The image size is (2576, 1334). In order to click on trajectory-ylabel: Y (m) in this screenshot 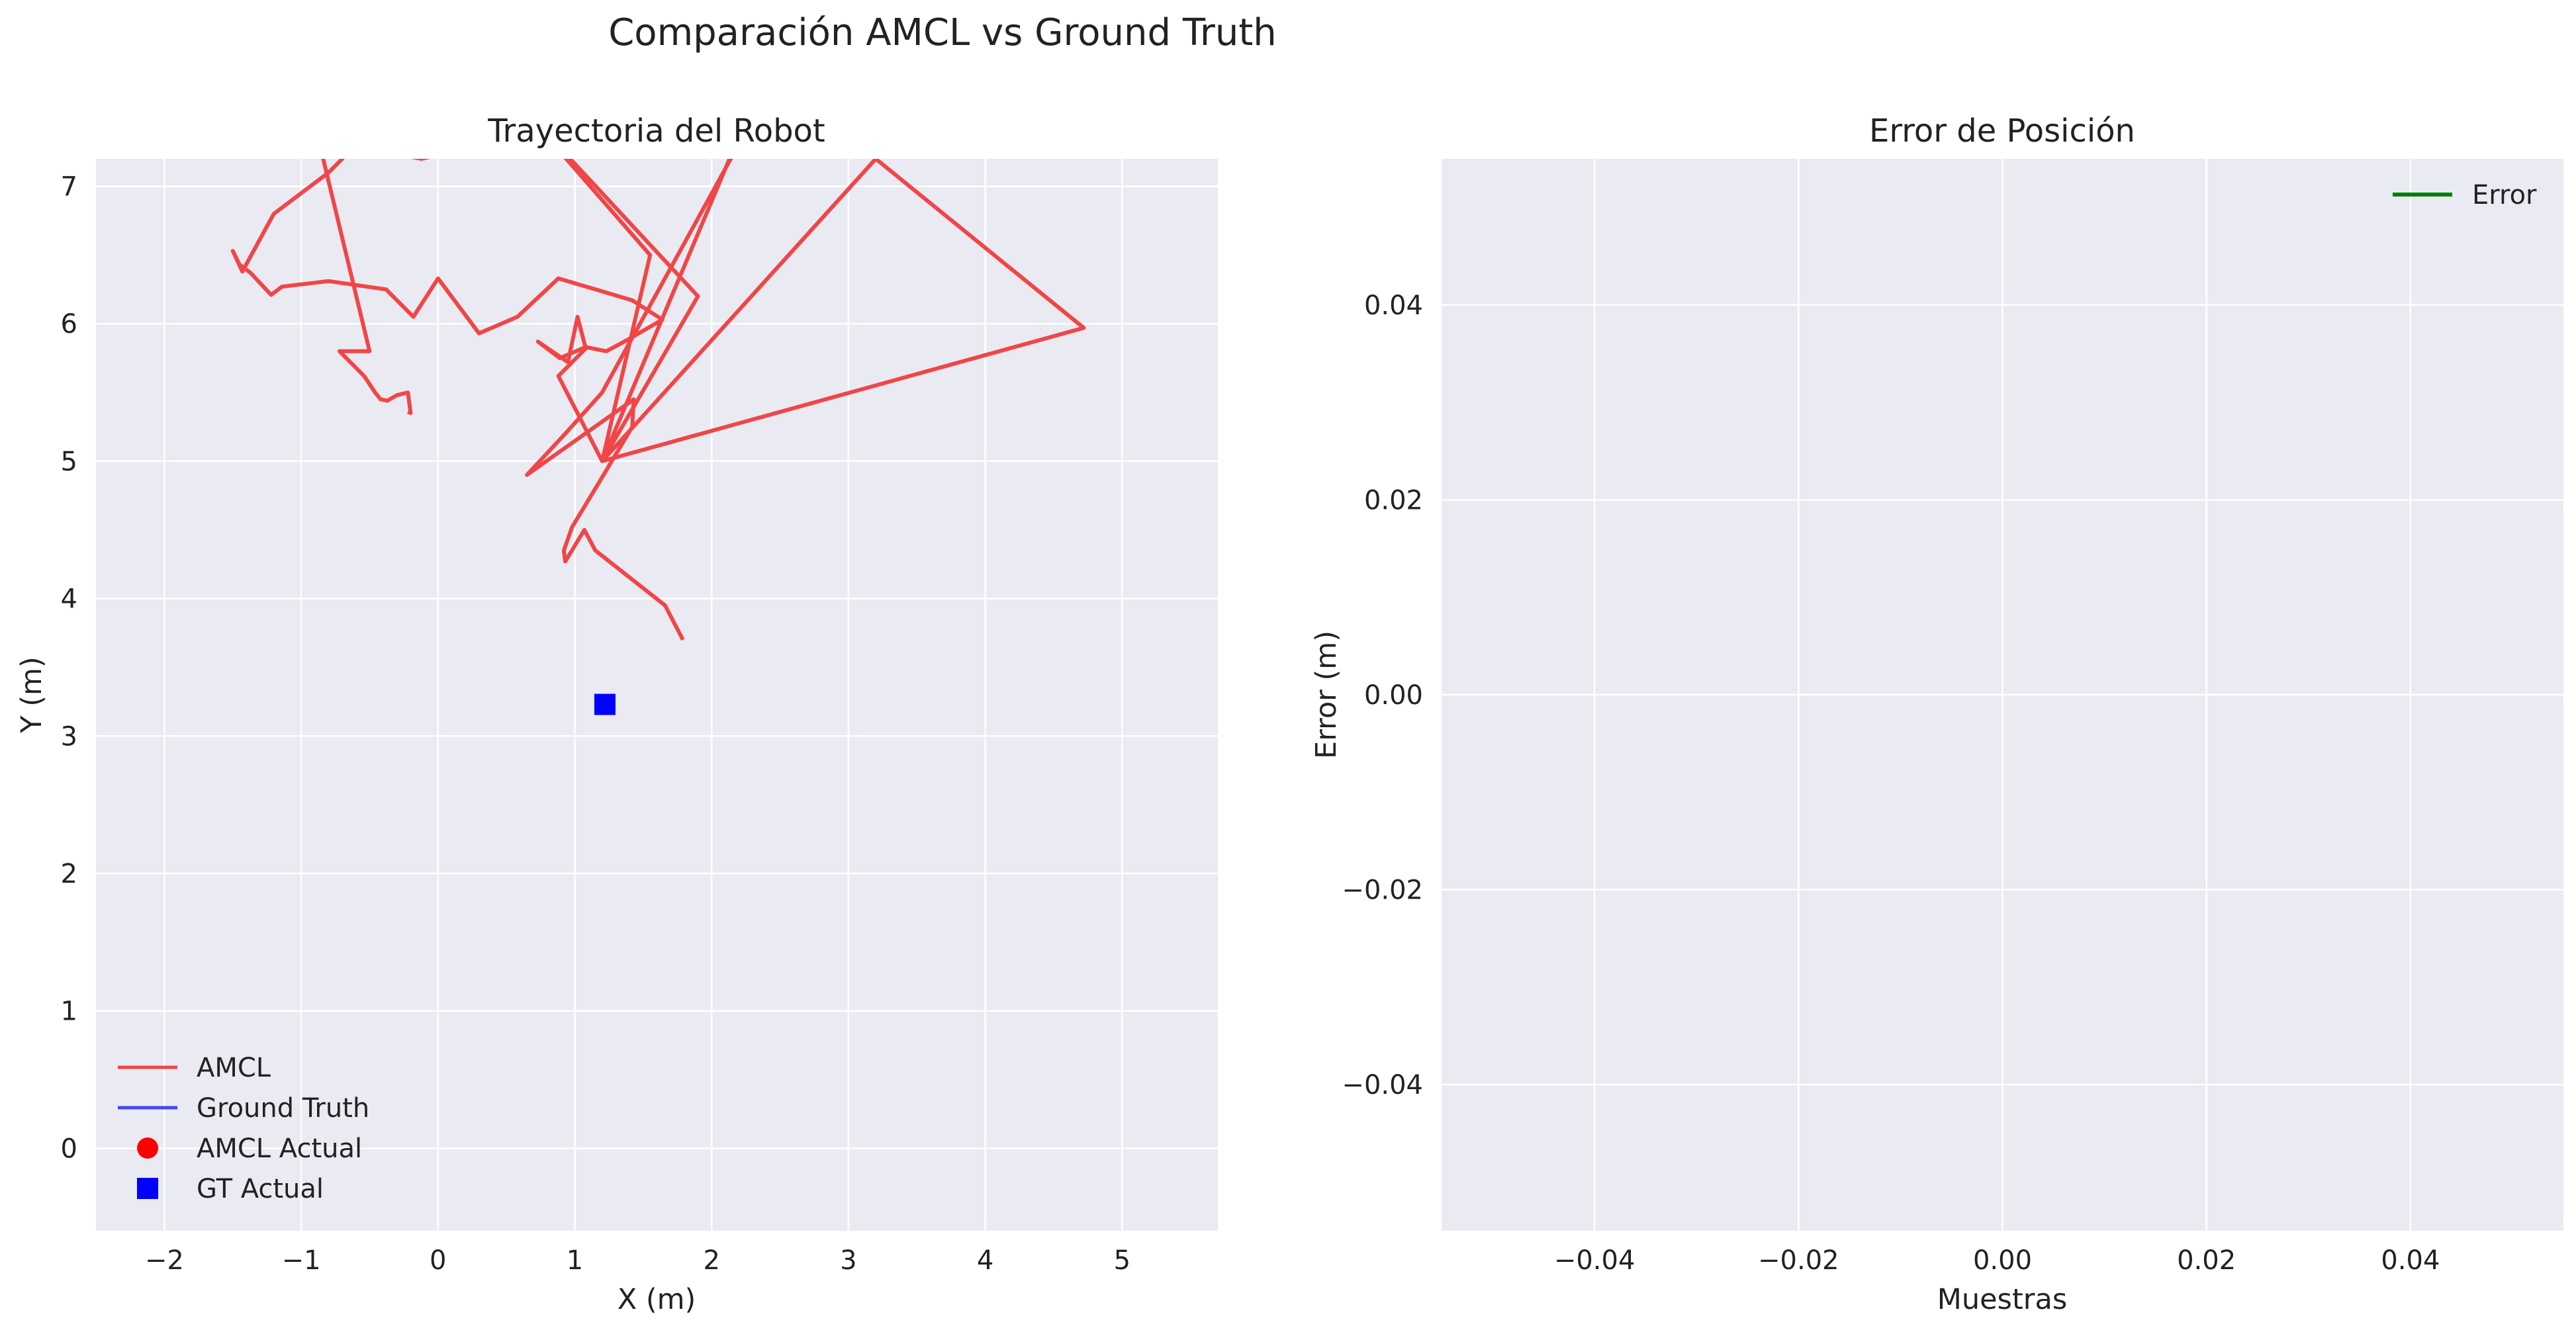, I will do `click(31, 694)`.